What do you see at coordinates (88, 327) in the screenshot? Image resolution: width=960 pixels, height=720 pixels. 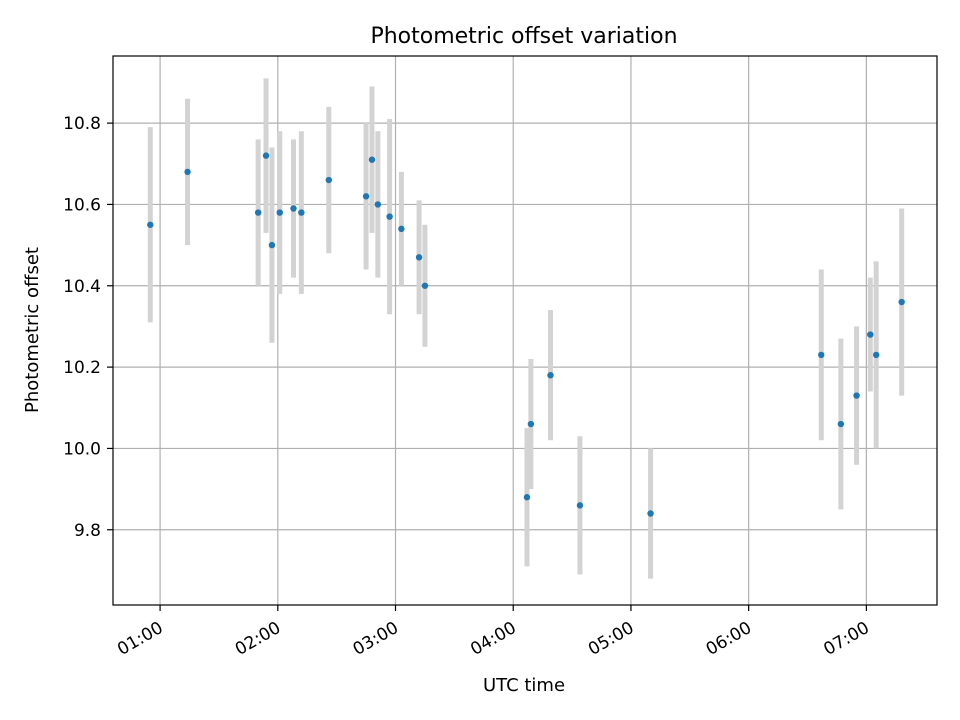 I see `y-axis-ticks: 9.8 10.0 10.2 10.4 10.6 10.8` at bounding box center [88, 327].